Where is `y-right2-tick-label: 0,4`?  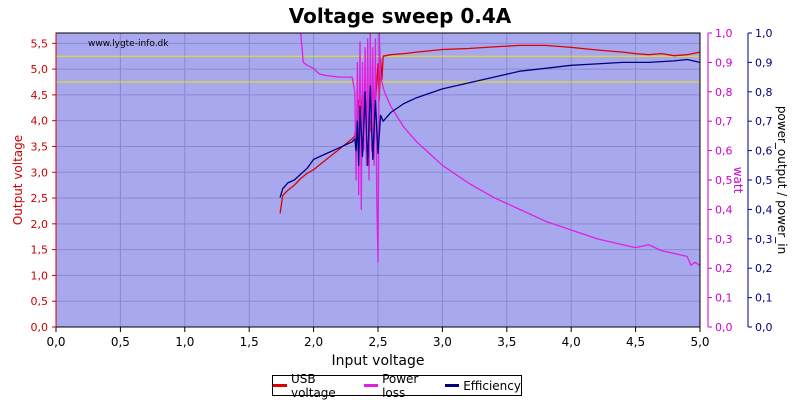 y-right2-tick-label: 0,4 is located at coordinates (764, 209).